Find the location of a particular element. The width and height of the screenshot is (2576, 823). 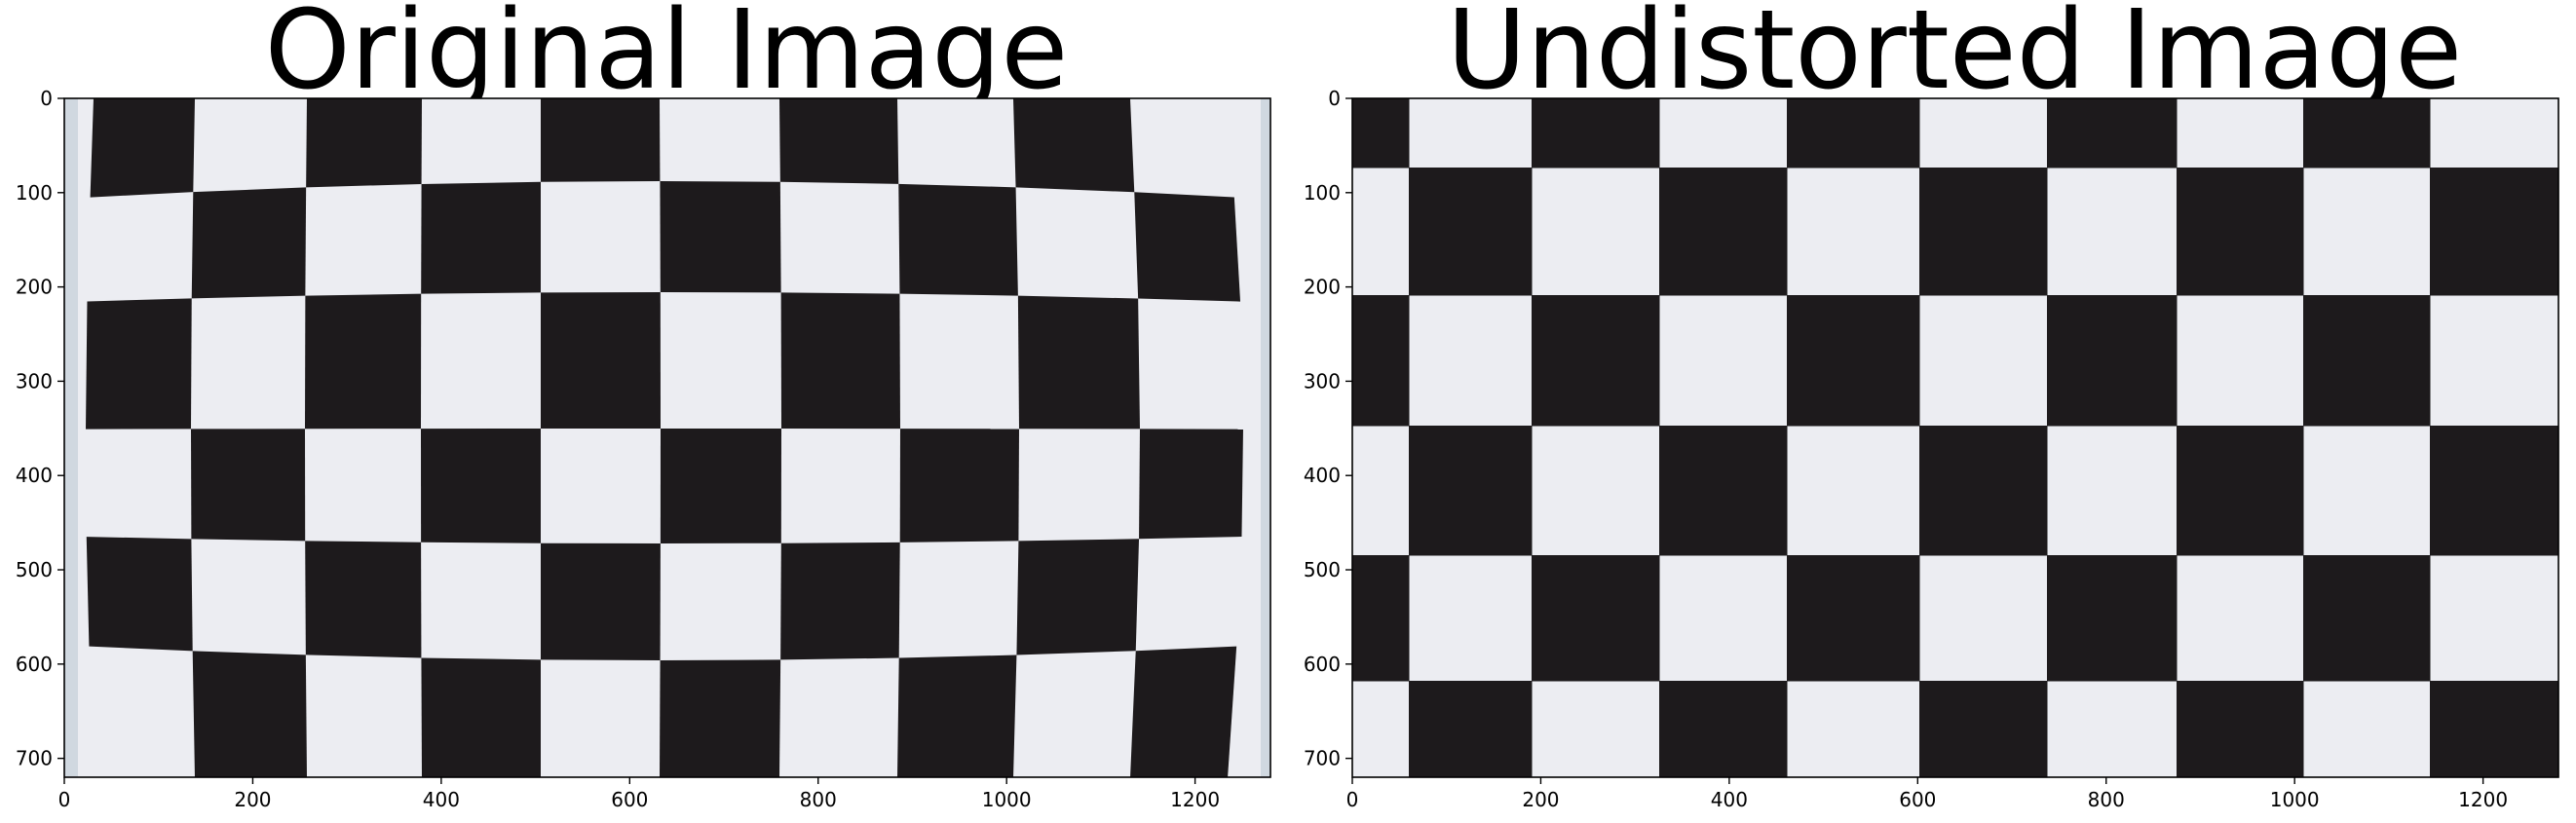

panel-title-original: Original Image is located at coordinates (666, 57).